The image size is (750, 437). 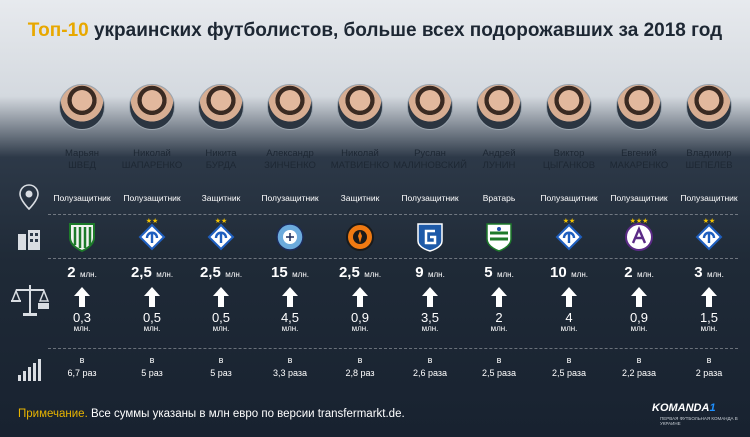 What do you see at coordinates (628, 272) in the screenshot?
I see `new-value-number: 2` at bounding box center [628, 272].